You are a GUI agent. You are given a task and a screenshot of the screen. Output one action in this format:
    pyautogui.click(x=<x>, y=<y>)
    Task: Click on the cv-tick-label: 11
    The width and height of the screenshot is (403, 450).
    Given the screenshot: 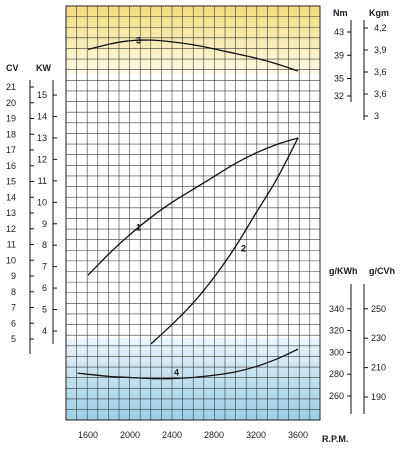 What is the action you would take?
    pyautogui.click(x=11, y=245)
    